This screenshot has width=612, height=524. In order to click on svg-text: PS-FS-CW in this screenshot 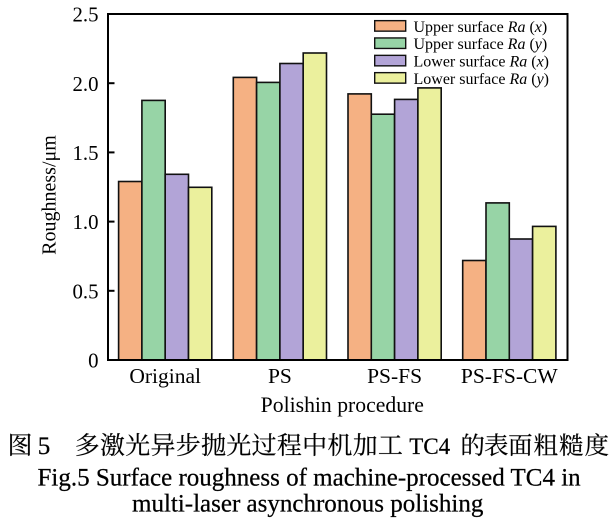, I will do `click(509, 376)`.